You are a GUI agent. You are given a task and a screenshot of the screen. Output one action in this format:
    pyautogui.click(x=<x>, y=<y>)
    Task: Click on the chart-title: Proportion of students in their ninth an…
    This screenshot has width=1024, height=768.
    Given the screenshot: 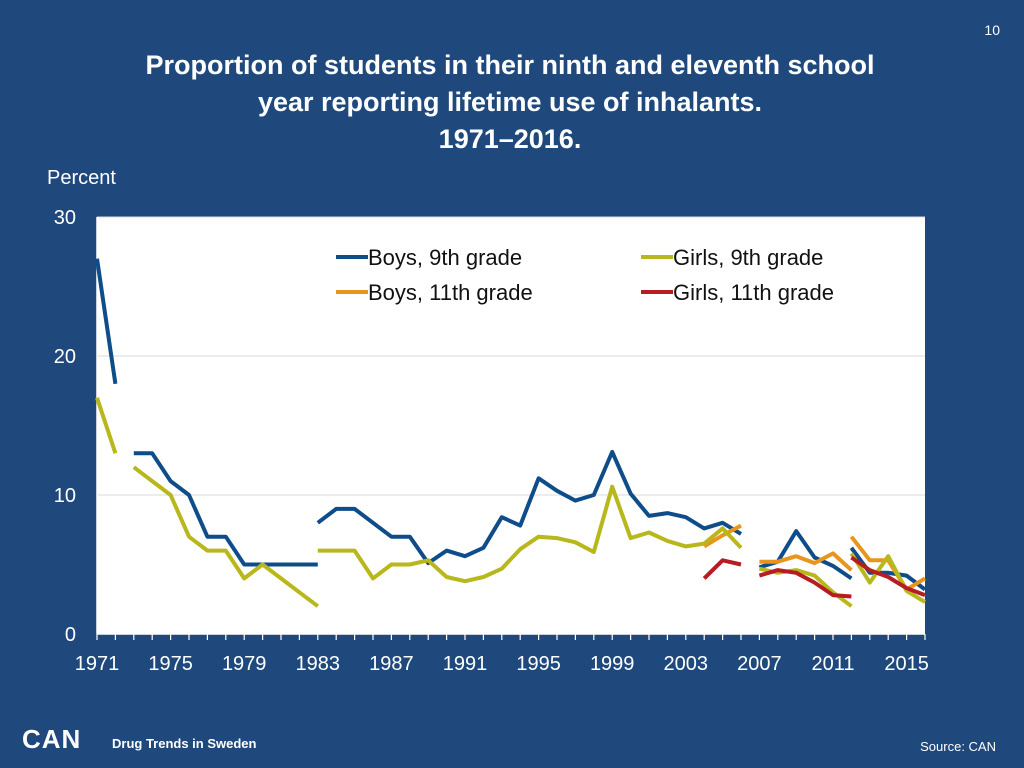 What is the action you would take?
    pyautogui.click(x=510, y=102)
    